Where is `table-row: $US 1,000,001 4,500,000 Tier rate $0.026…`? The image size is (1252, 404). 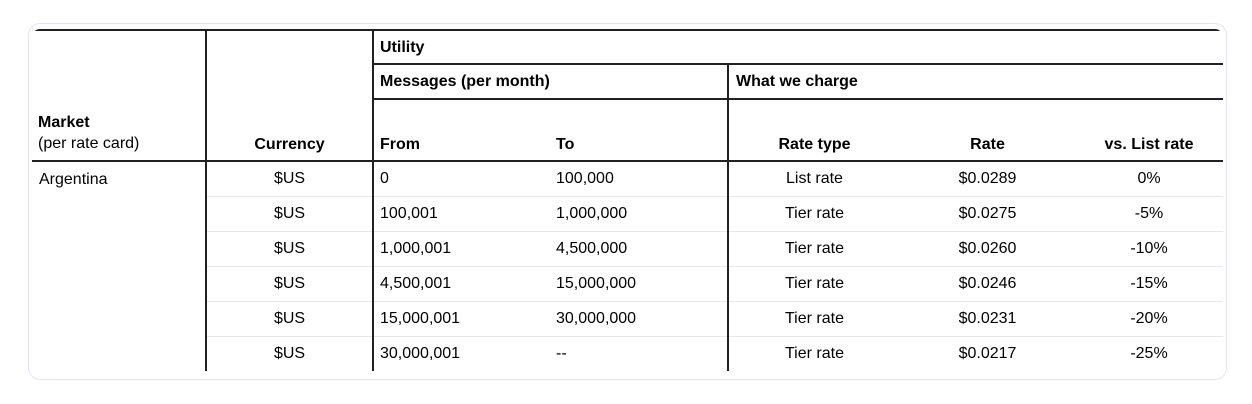
table-row: $US 1,000,001 4,500,000 Tier rate $0.026… is located at coordinates (627, 249).